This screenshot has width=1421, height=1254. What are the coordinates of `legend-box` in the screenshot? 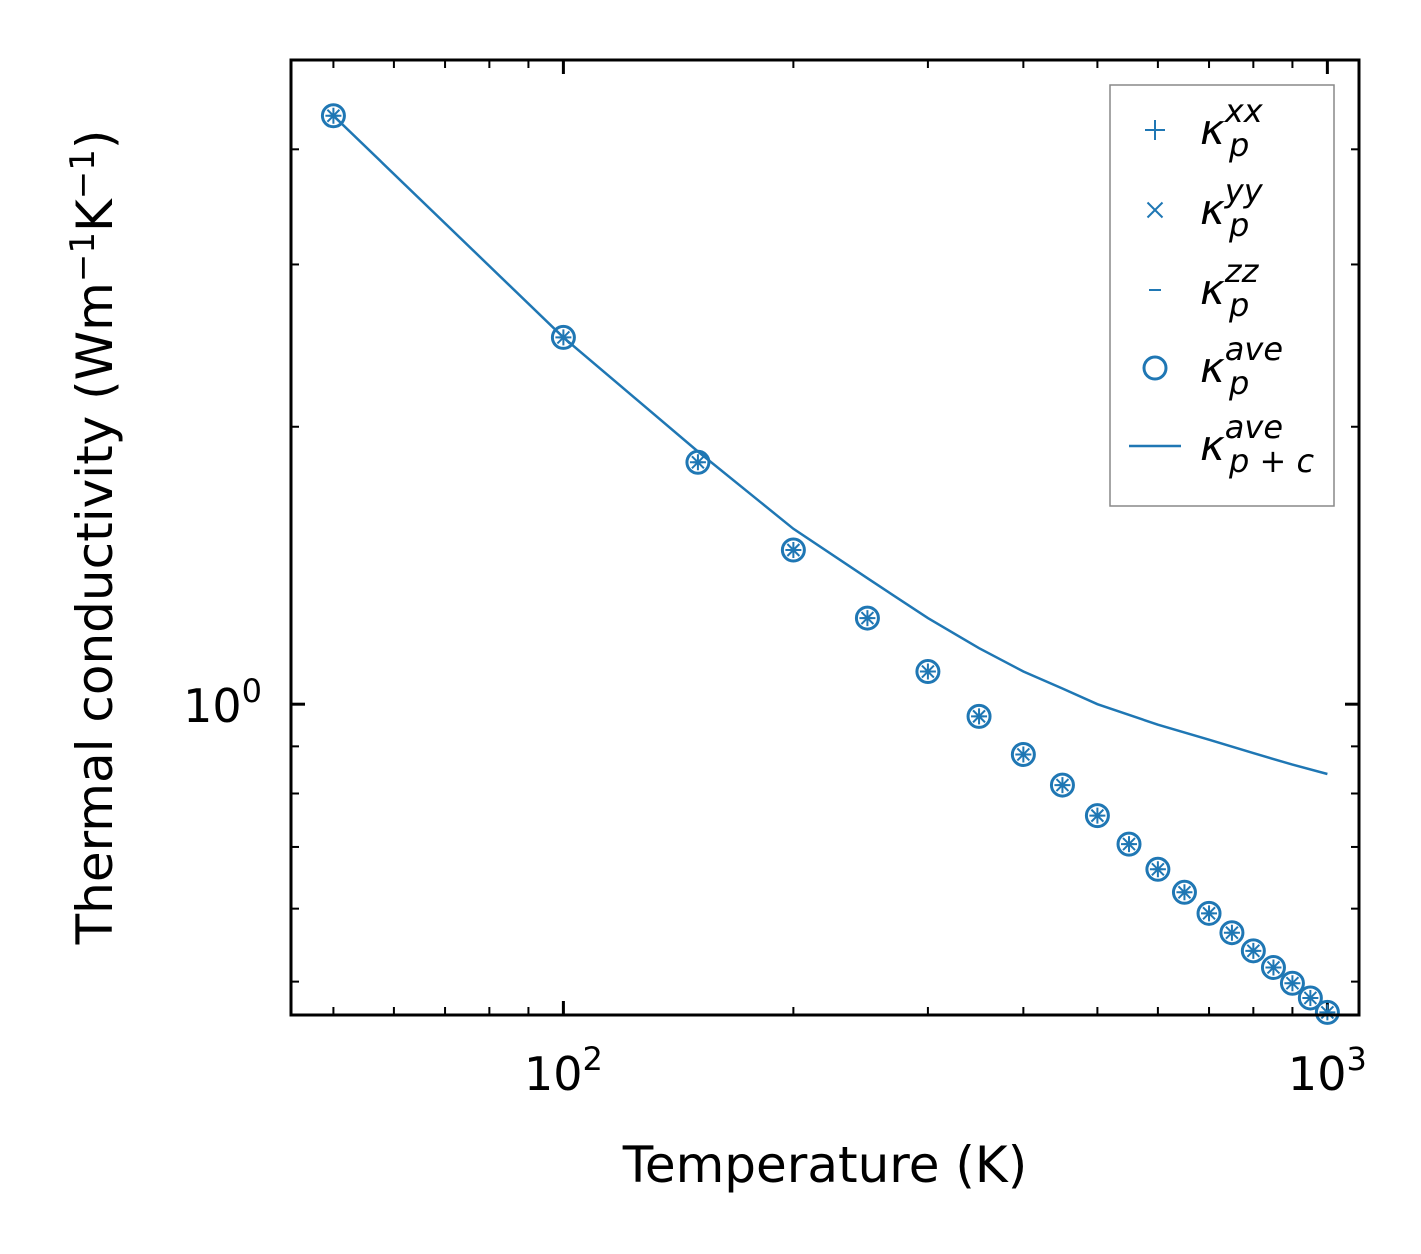 It's located at (1222, 295).